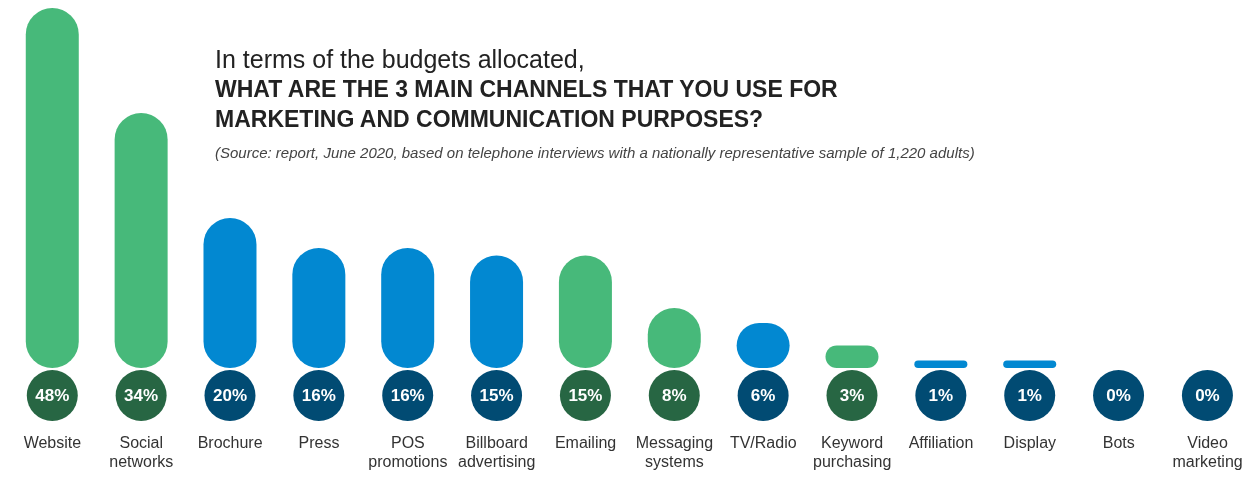 This screenshot has height=486, width=1260. Describe the element at coordinates (527, 104) in the screenshot. I see `text: WHAT ARE THE 3 MAIN CHANNELS THAT YOU USE FOR MARKETING AND COMMUNICATION PURPOSES?` at that location.